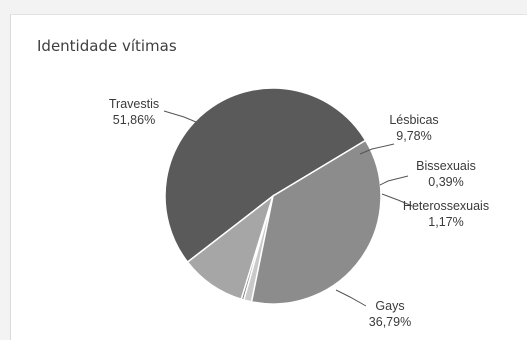 The image size is (527, 340). I want to click on leader-line-heterossexuais, so click(397, 200).